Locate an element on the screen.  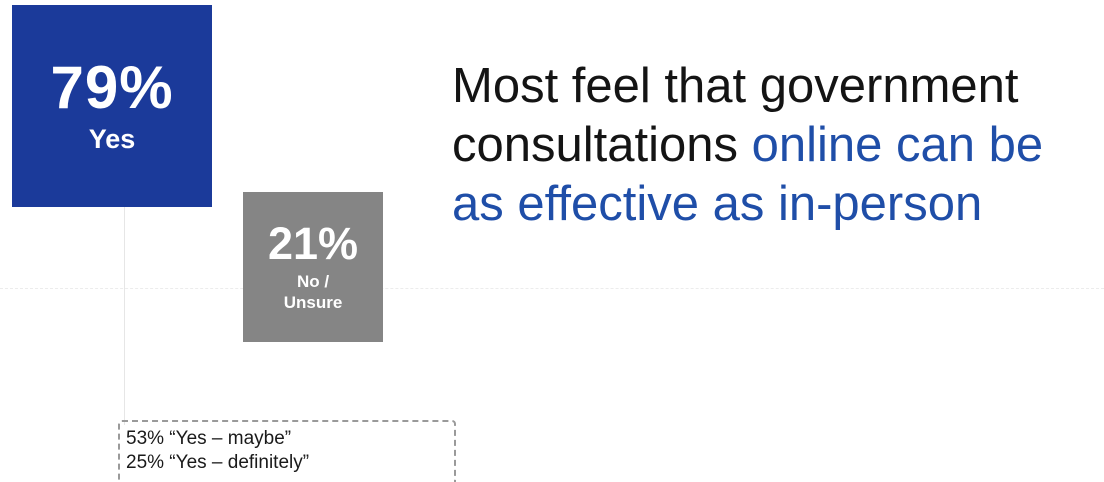
yes-bar: 79% Yes is located at coordinates (112, 106).